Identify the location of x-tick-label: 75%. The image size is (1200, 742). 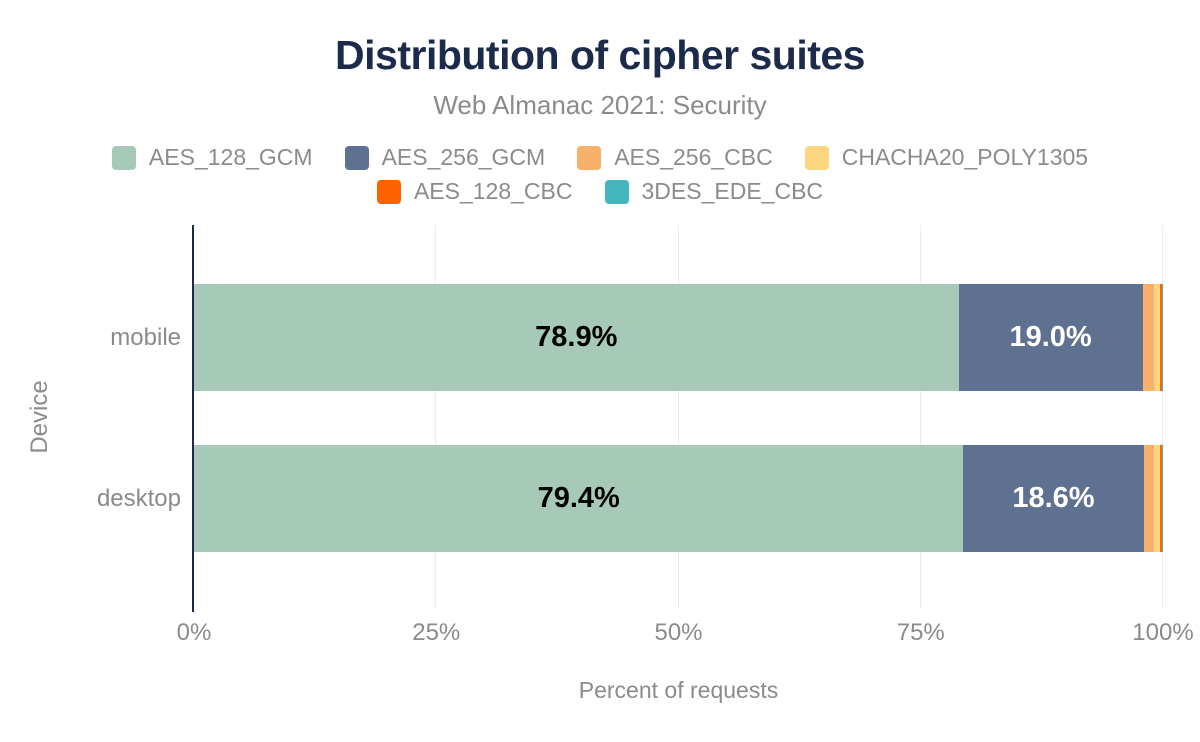
(920, 632).